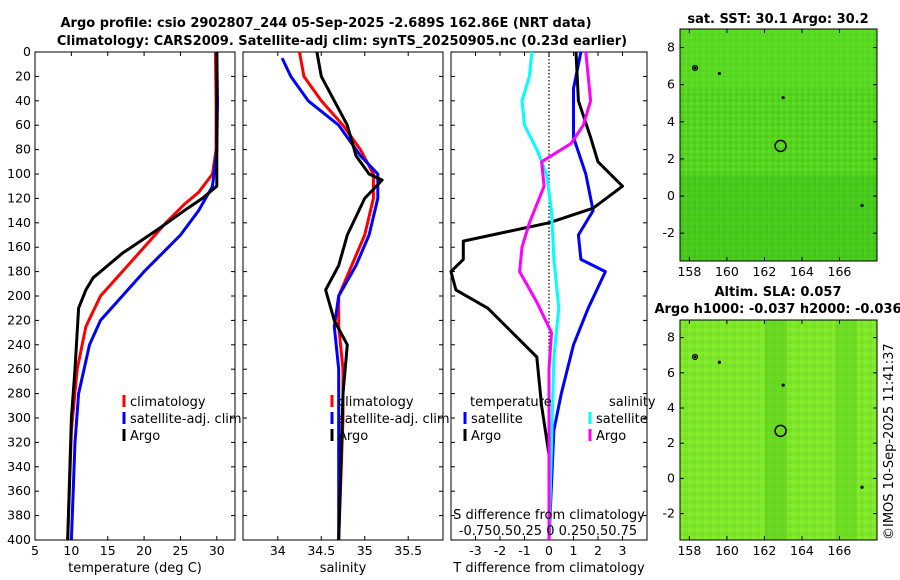 This screenshot has height=580, width=900. Describe the element at coordinates (23, 124) in the screenshot. I see `y-tick-label: 60` at that location.